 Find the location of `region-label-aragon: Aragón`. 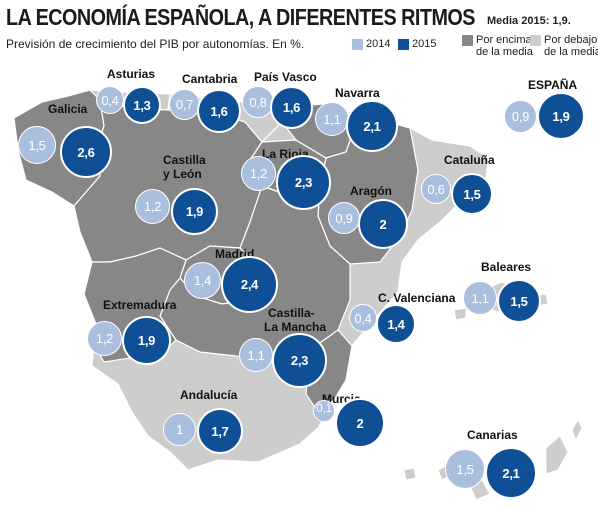

region-label-aragon: Aragón is located at coordinates (371, 191).